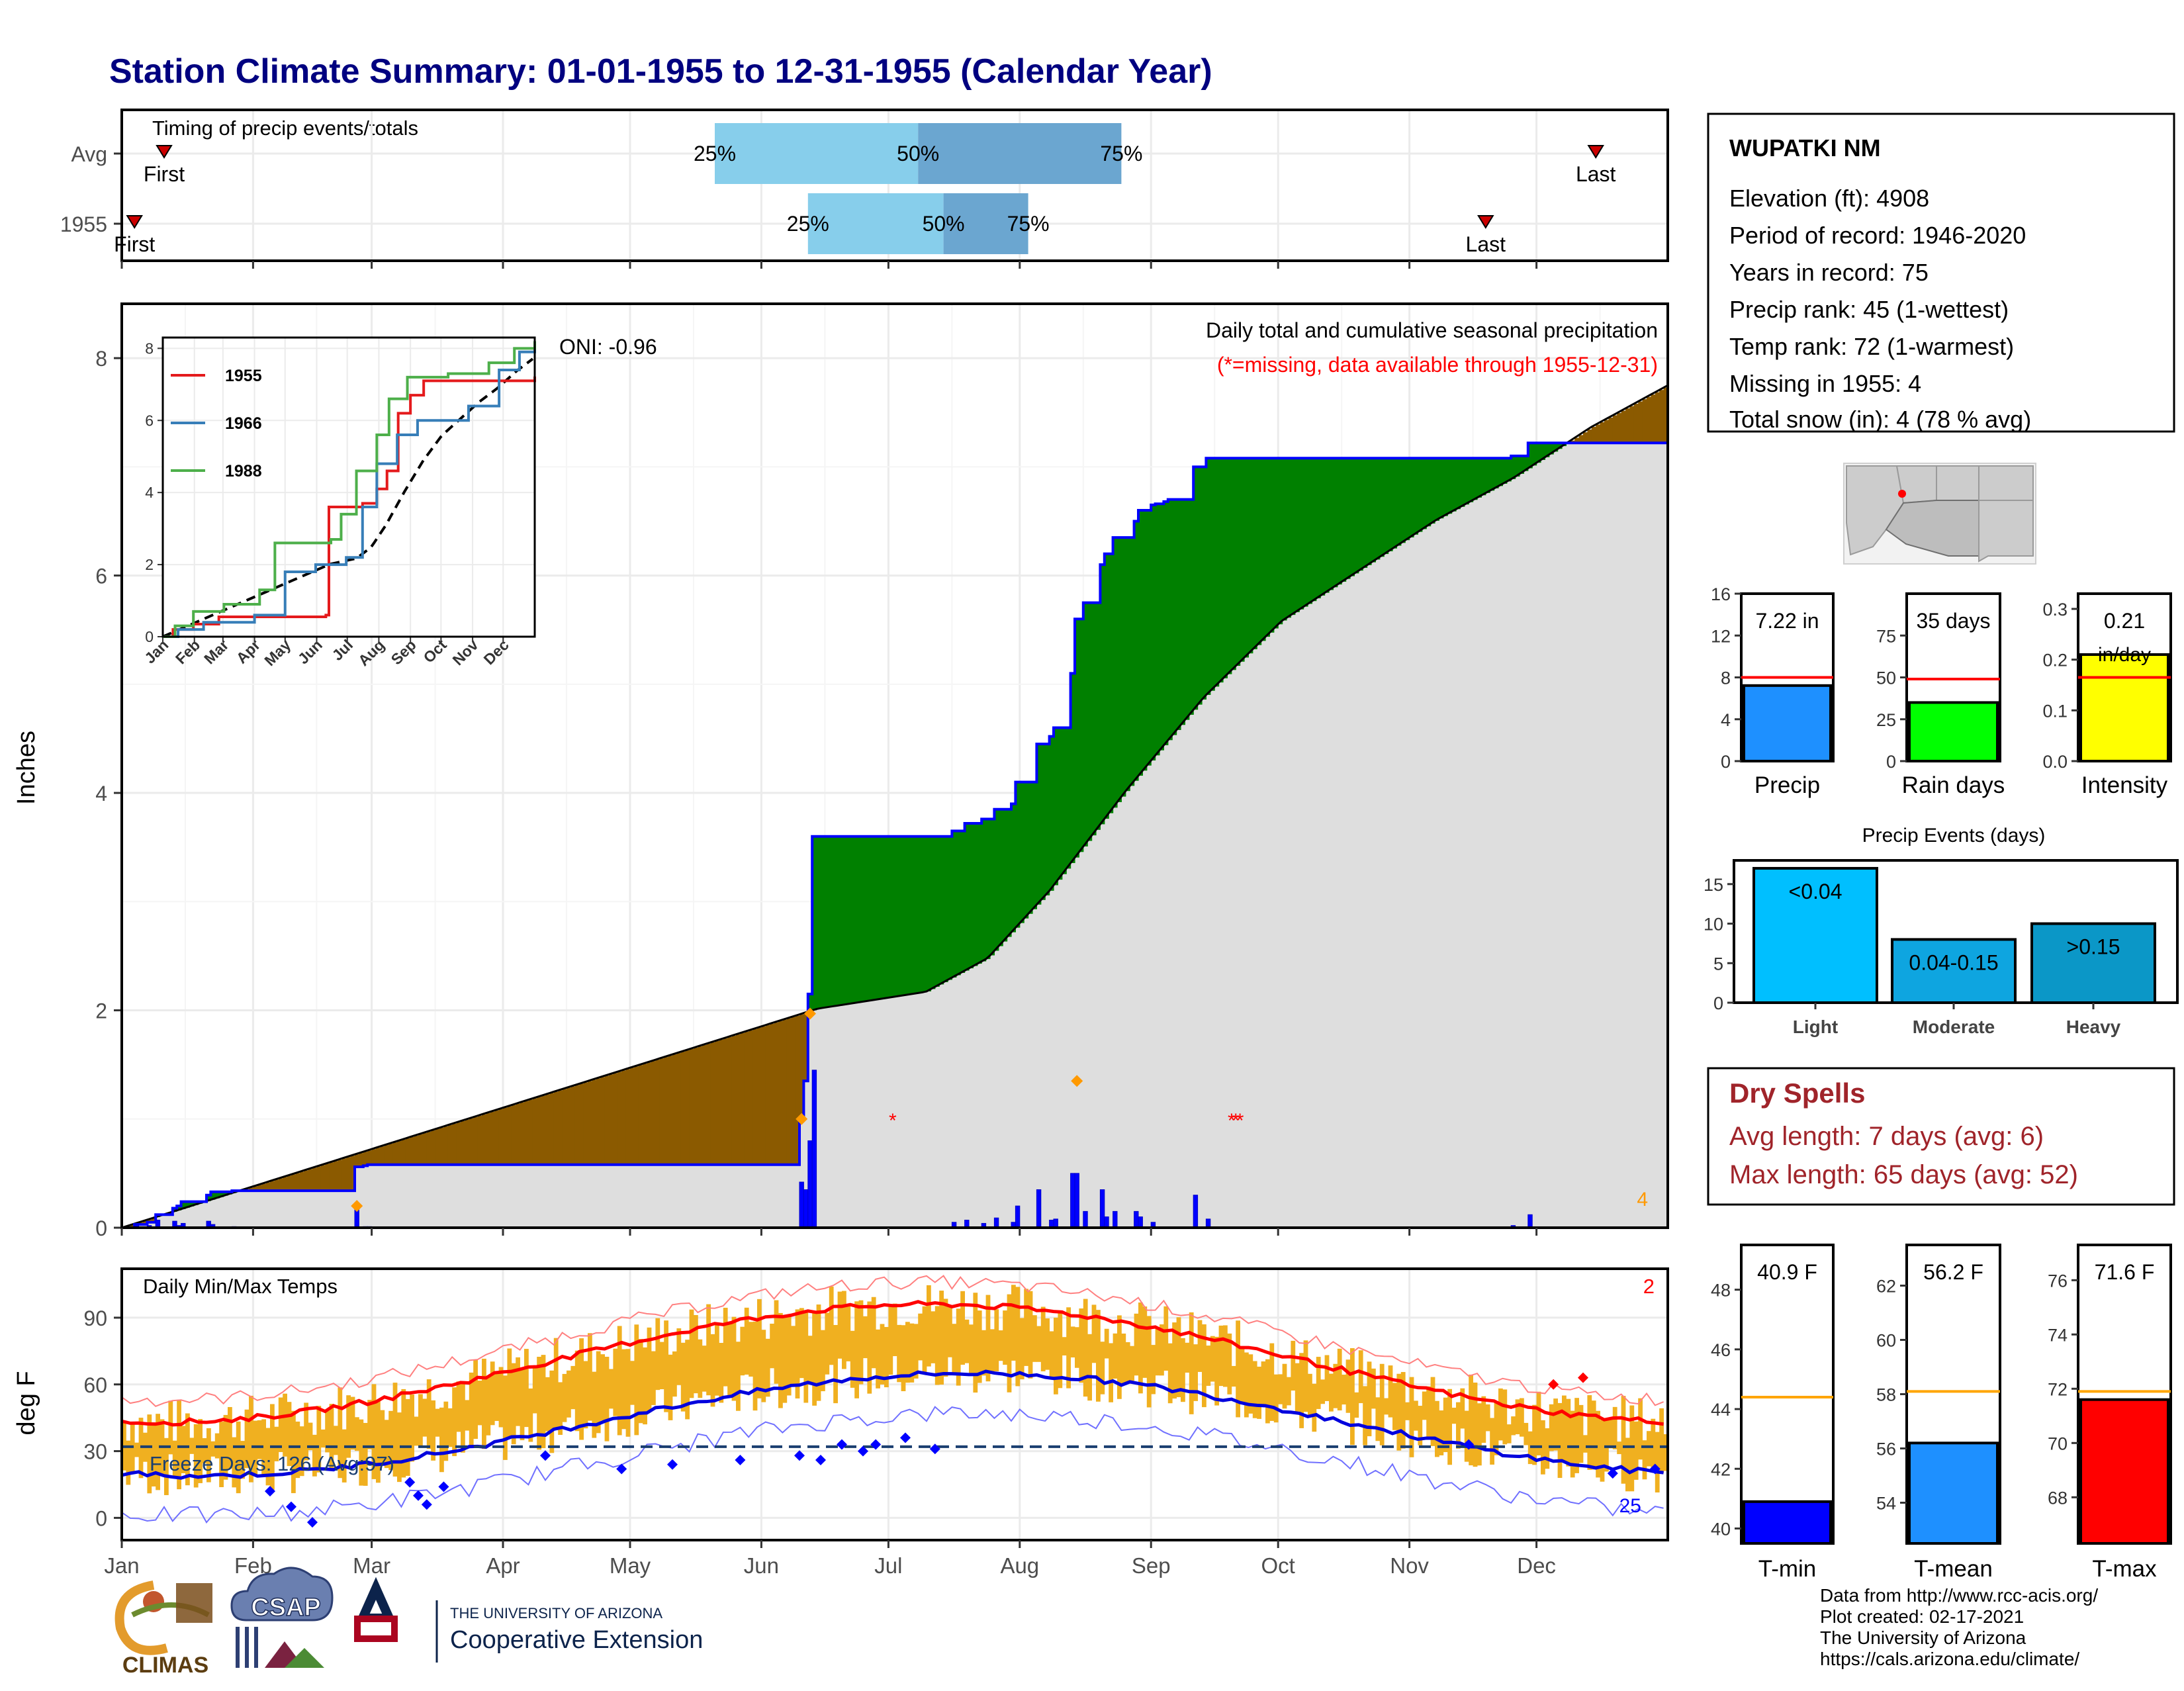 The width and height of the screenshot is (2184, 1691). What do you see at coordinates (1957, 483) in the screenshot?
I see `map-utah` at bounding box center [1957, 483].